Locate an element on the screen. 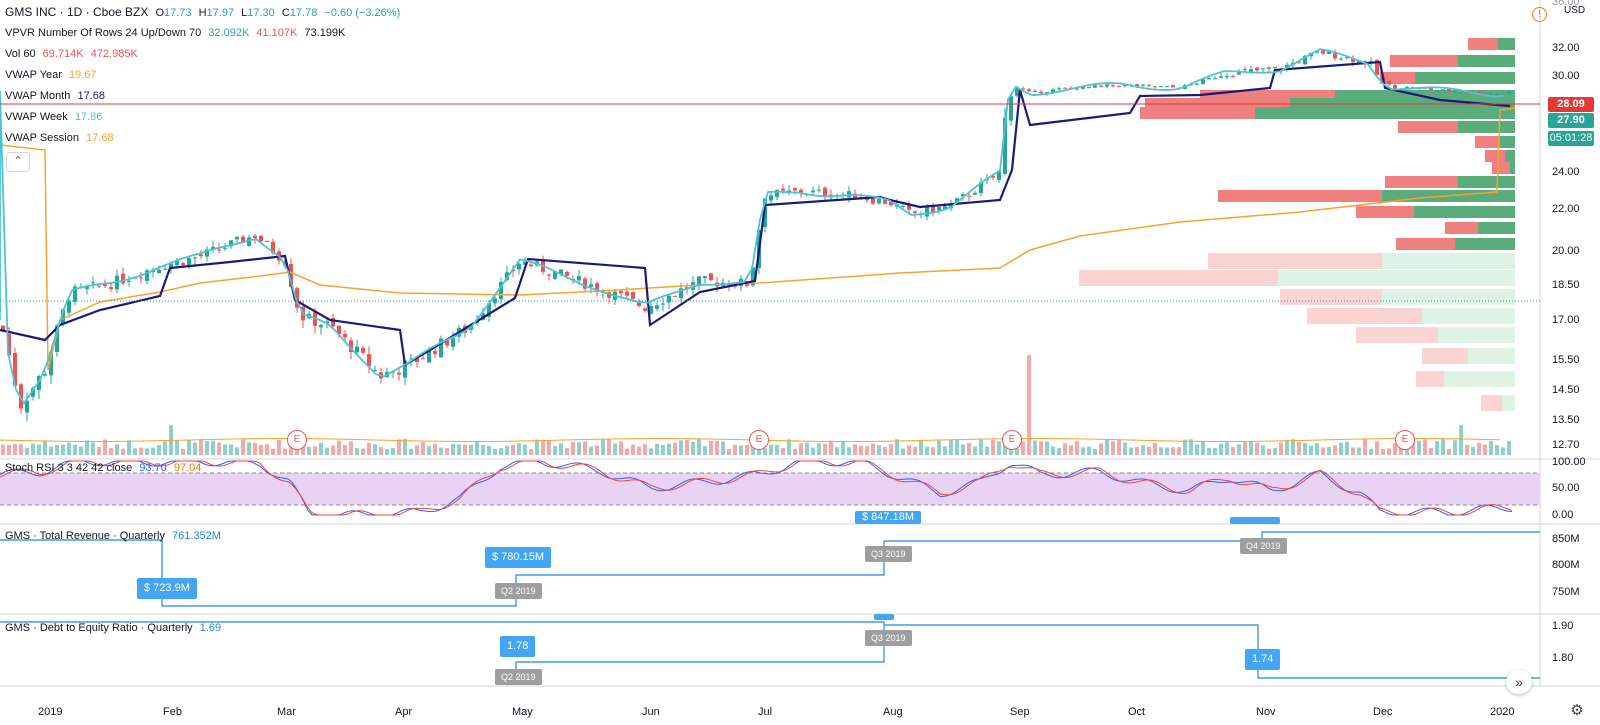  quarter-tag-q3-debt: Q3 2019 is located at coordinates (888, 638).